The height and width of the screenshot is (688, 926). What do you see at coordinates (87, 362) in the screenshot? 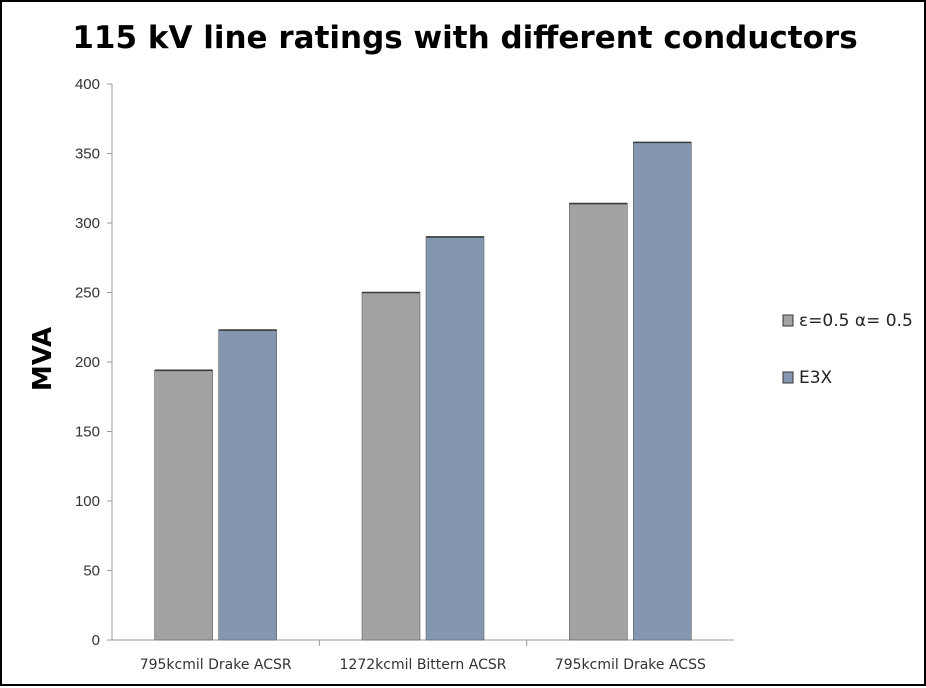
I see `y-tick-label: 200` at bounding box center [87, 362].